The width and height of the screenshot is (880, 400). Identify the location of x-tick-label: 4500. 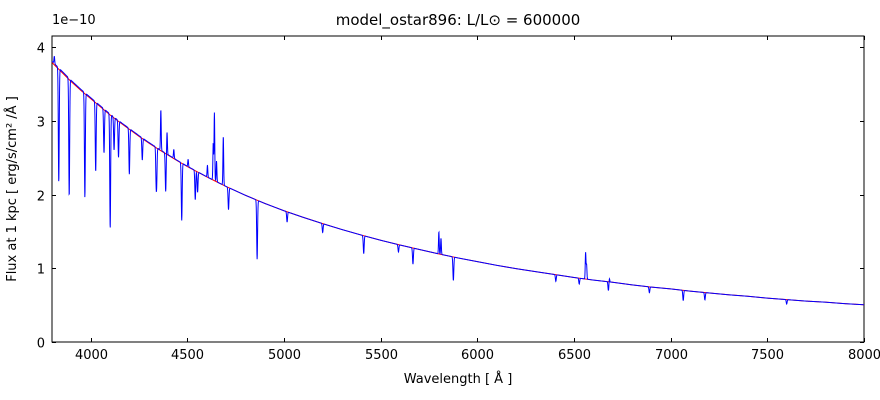
(187, 355).